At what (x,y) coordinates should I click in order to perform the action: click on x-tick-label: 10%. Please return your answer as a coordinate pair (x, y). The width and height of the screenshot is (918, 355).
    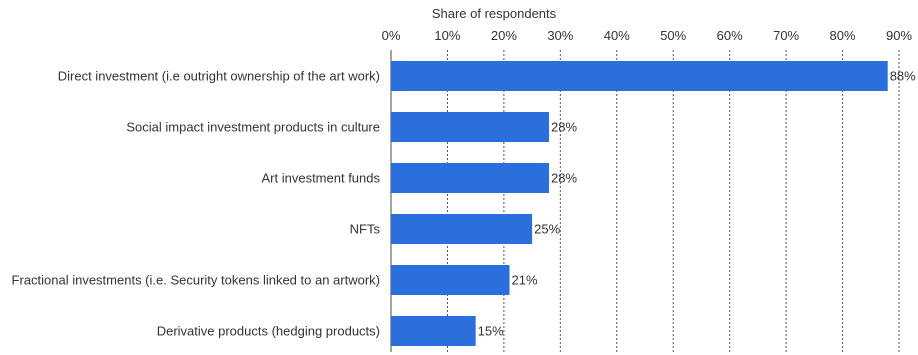
    Looking at the image, I should click on (447, 35).